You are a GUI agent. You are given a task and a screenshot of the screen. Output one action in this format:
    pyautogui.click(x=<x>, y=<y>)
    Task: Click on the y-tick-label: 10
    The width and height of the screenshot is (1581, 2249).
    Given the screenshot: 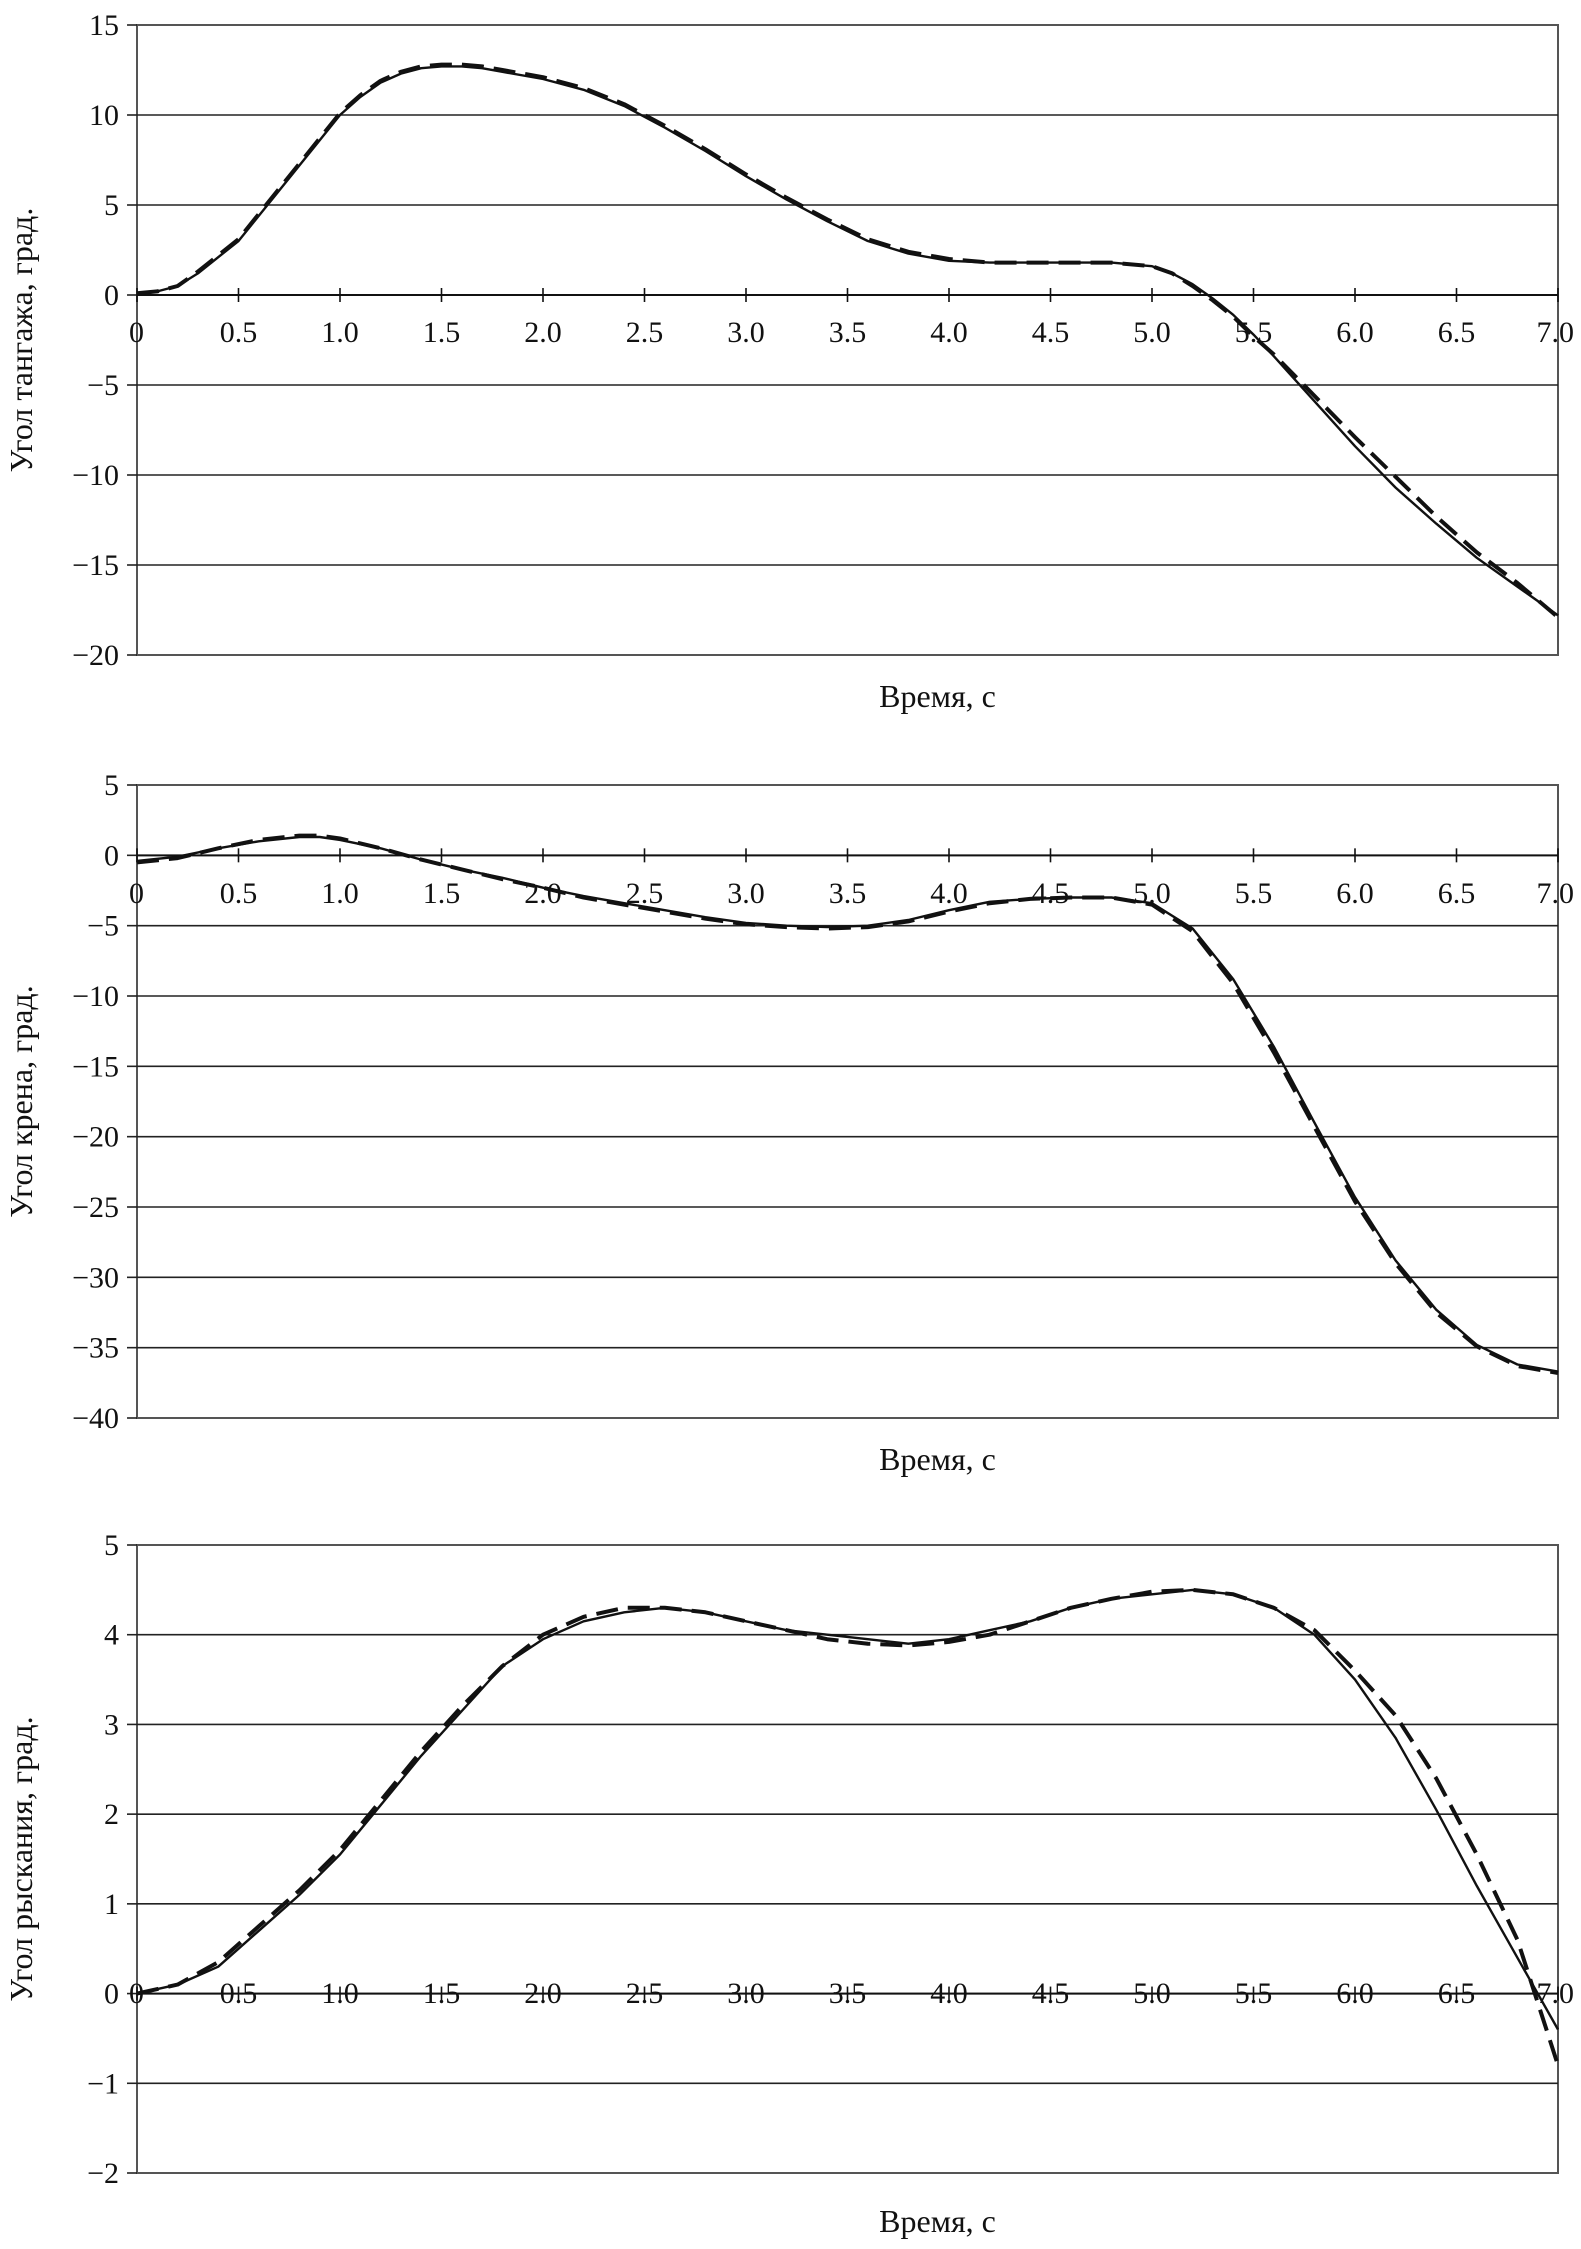 What is the action you would take?
    pyautogui.click(x=104, y=115)
    